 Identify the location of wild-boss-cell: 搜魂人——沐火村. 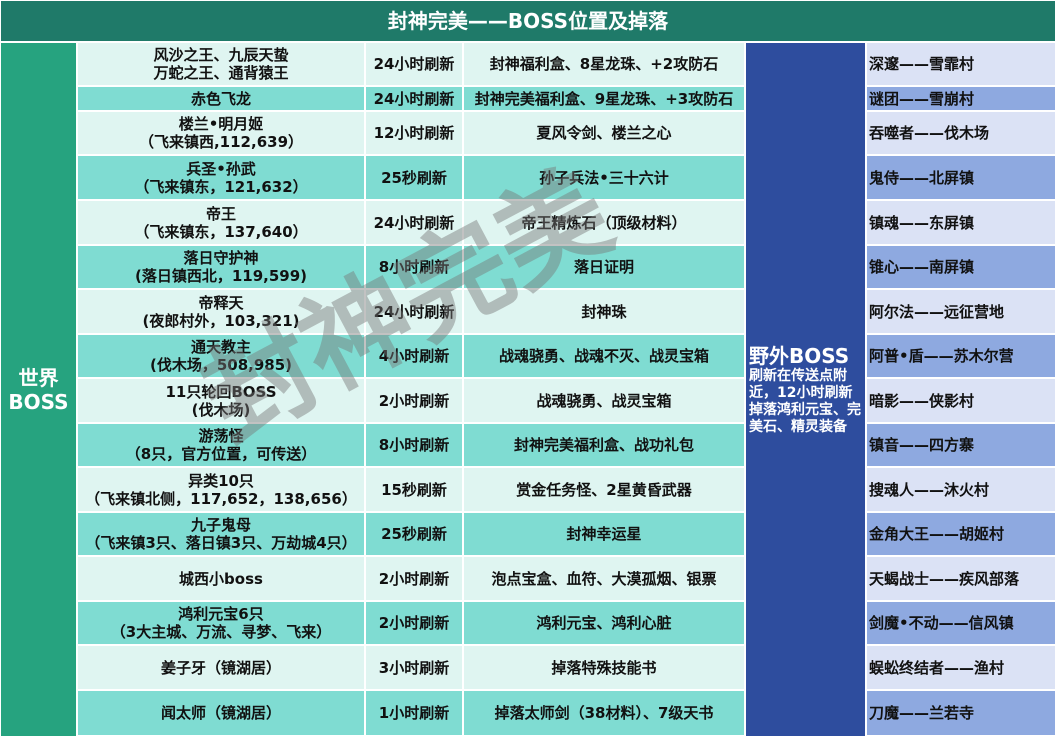
(961, 489).